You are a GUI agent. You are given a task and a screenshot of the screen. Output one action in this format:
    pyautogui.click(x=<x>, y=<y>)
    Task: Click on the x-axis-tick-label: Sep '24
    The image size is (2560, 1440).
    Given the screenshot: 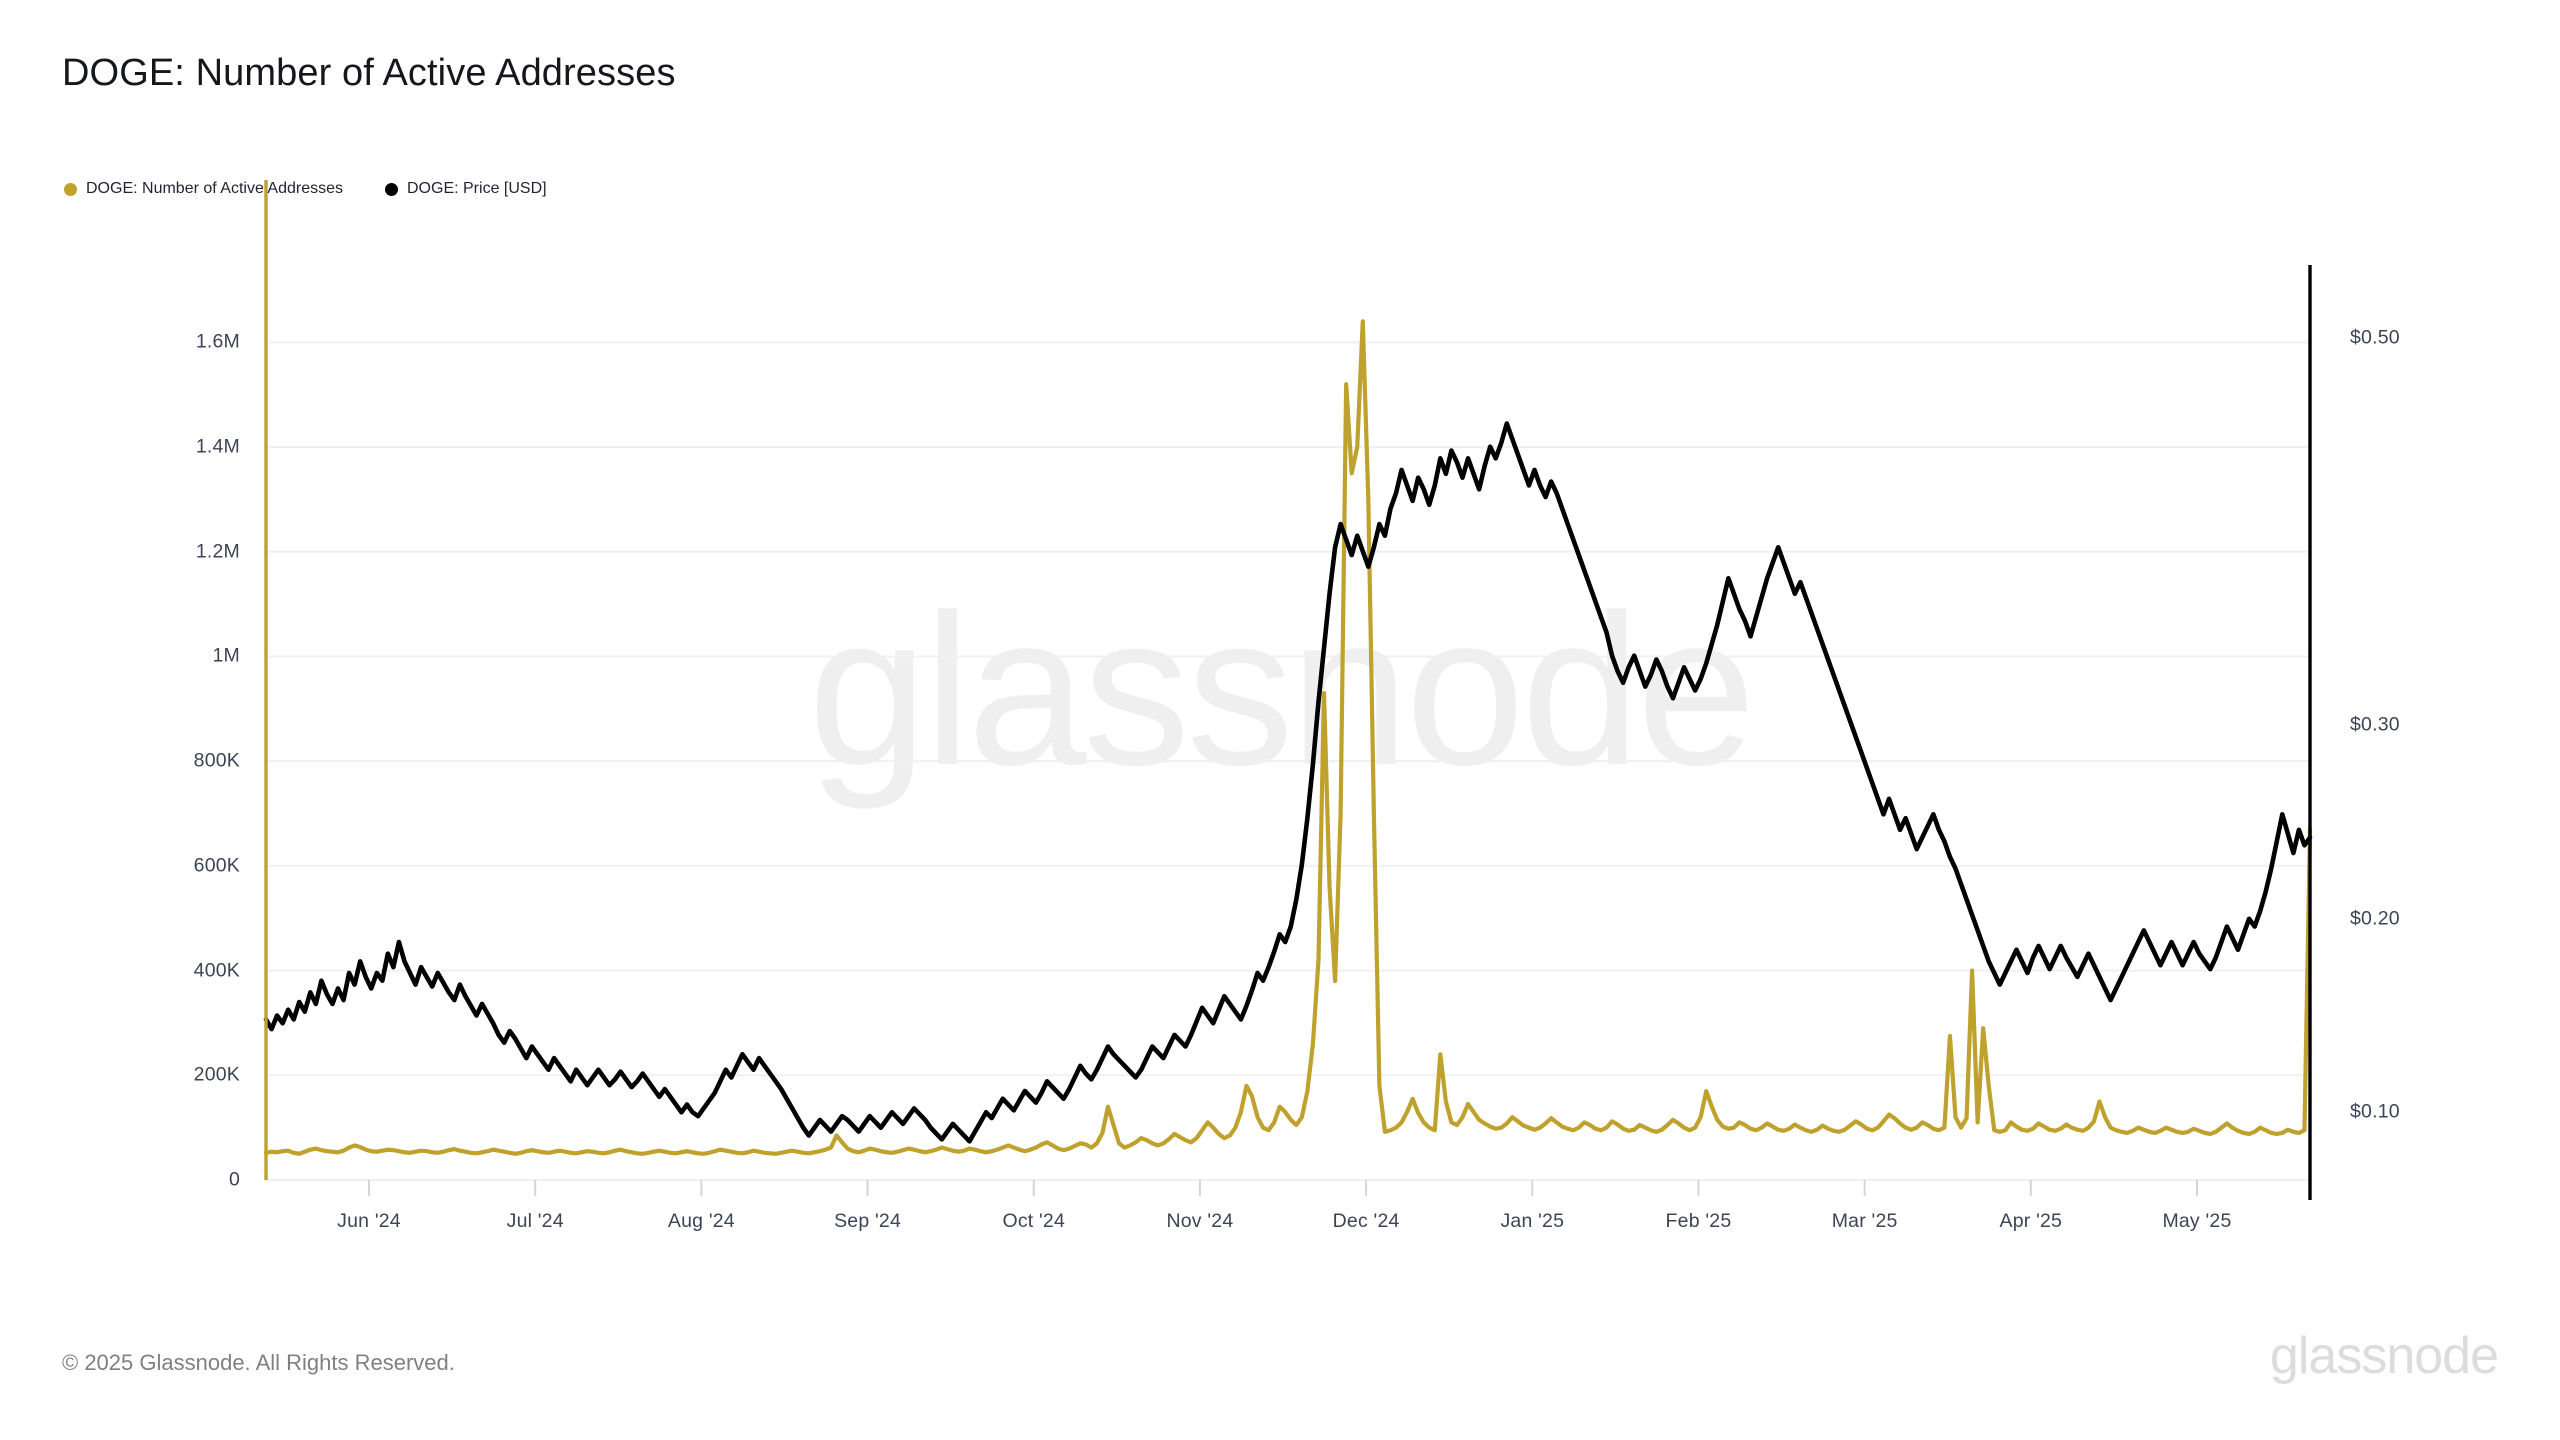 What is the action you would take?
    pyautogui.click(x=868, y=1221)
    